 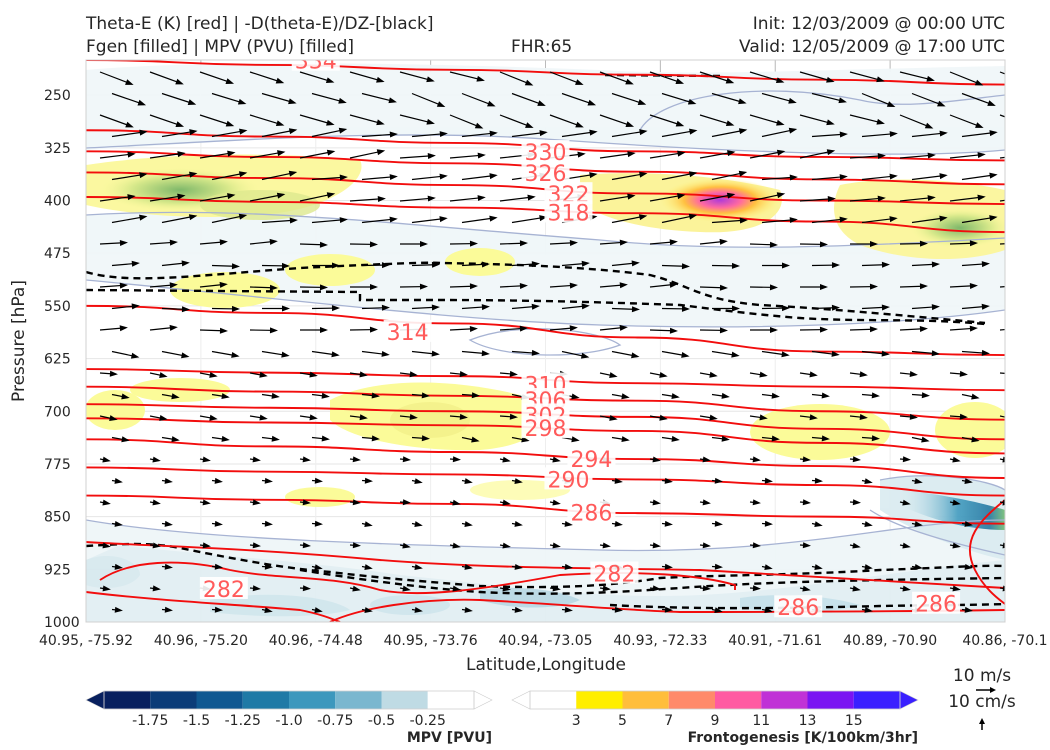 I want to click on colorbar-tick-label: 5, so click(x=622, y=721).